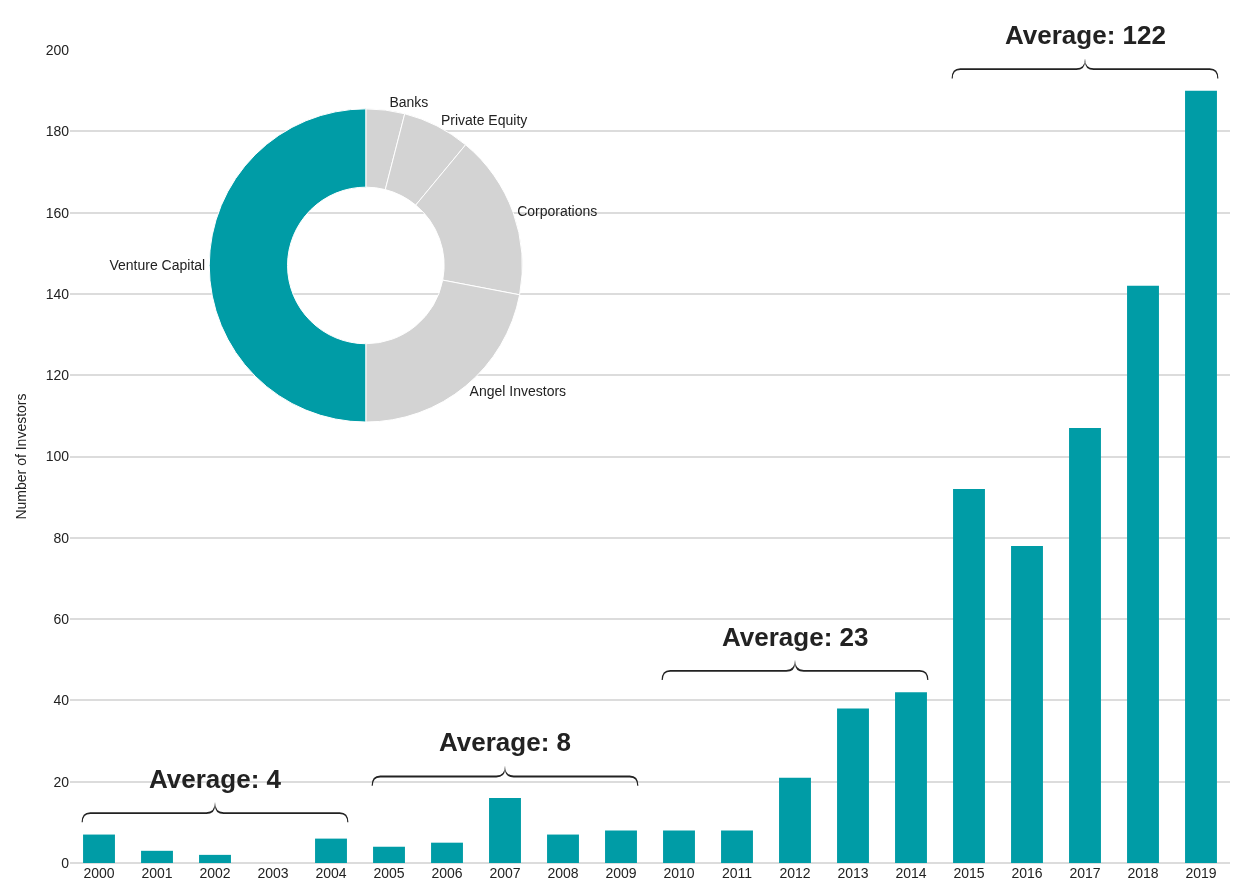 The height and width of the screenshot is (893, 1240). I want to click on x-tick-label: 2014, so click(911, 873).